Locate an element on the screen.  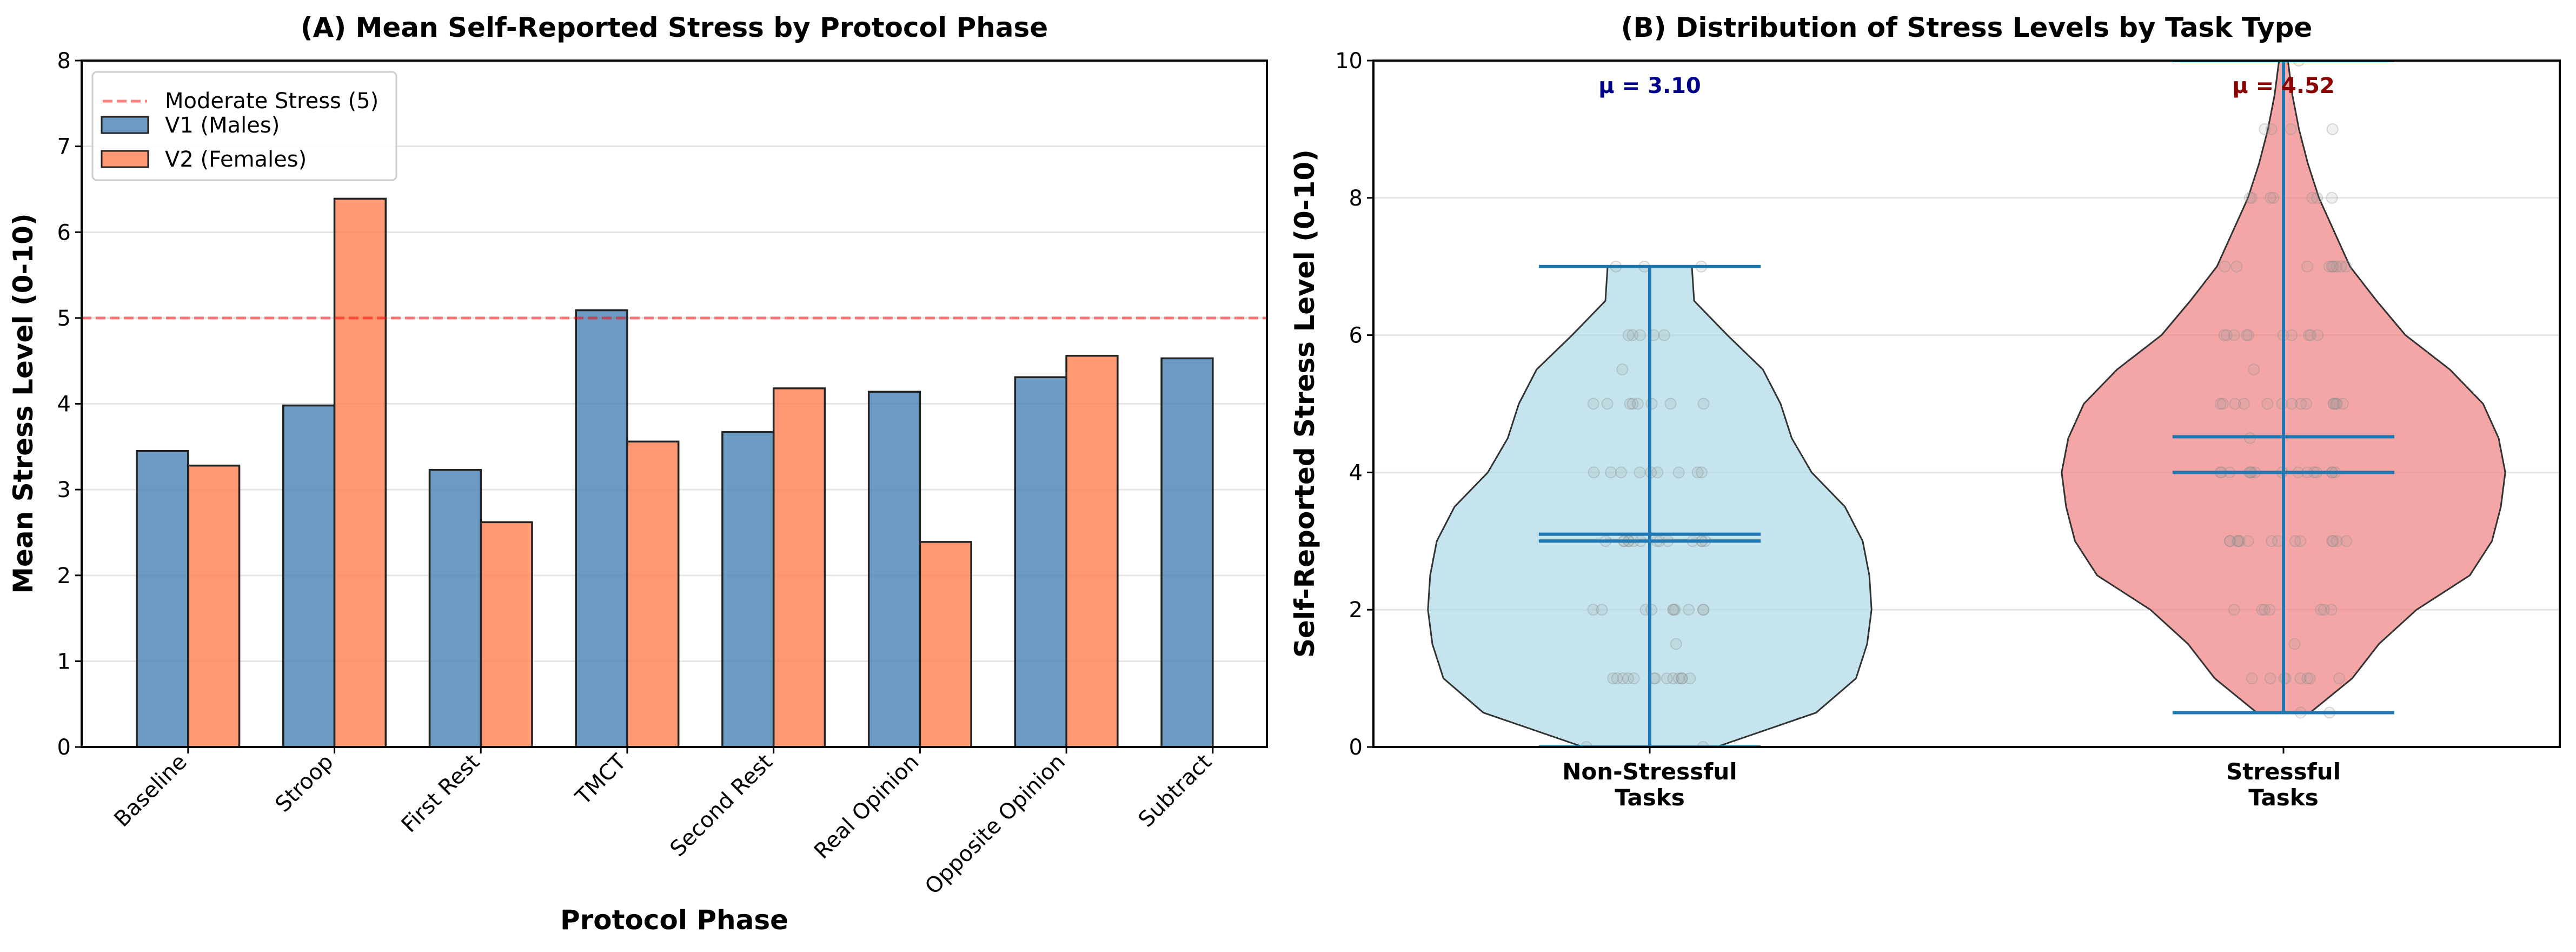
x-tick-label: Non-Stressful is located at coordinates (1649, 771).